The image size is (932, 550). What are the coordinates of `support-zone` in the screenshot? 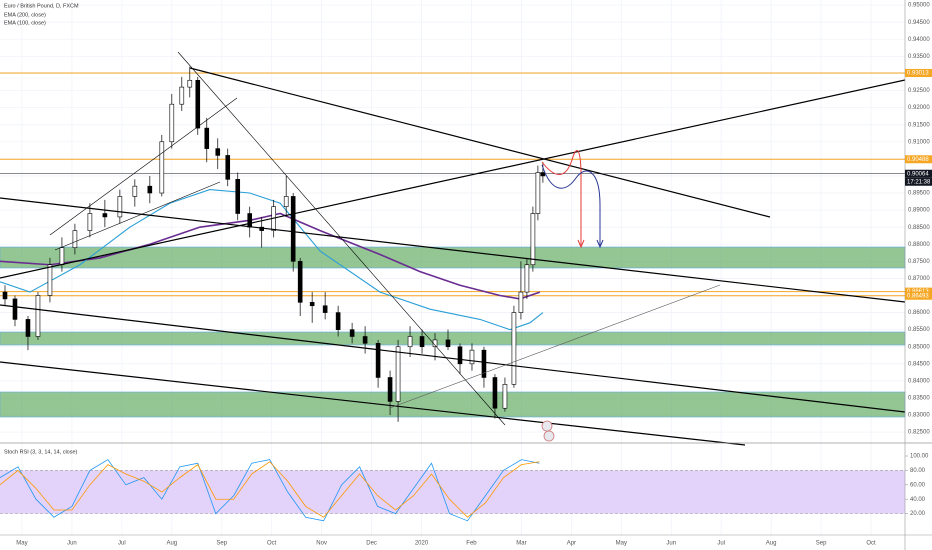 It's located at (453, 338).